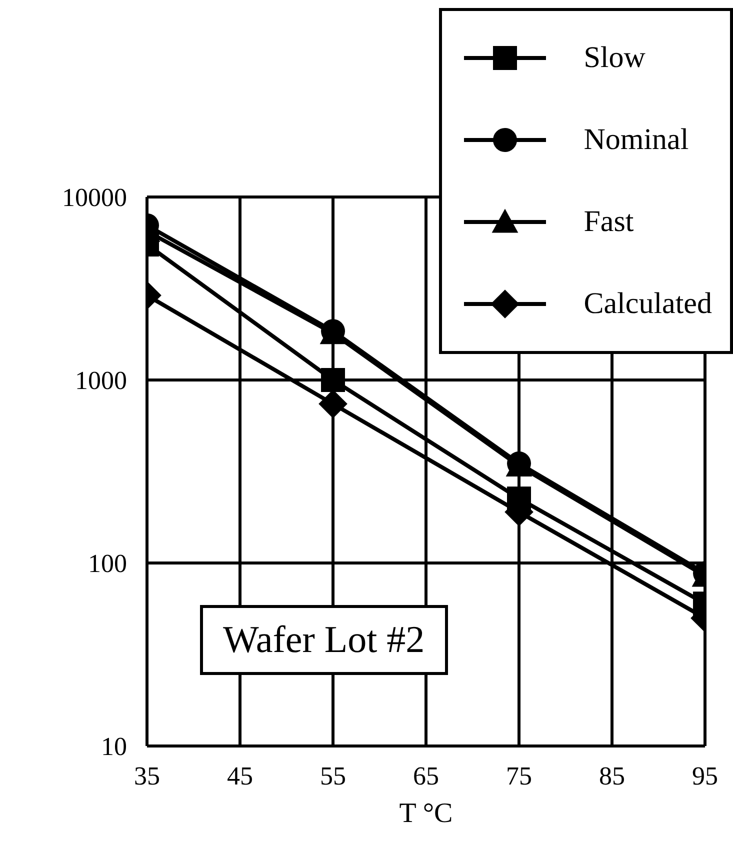 This screenshot has width=733, height=866. What do you see at coordinates (426, 813) in the screenshot?
I see `x-axis-title: T °C` at bounding box center [426, 813].